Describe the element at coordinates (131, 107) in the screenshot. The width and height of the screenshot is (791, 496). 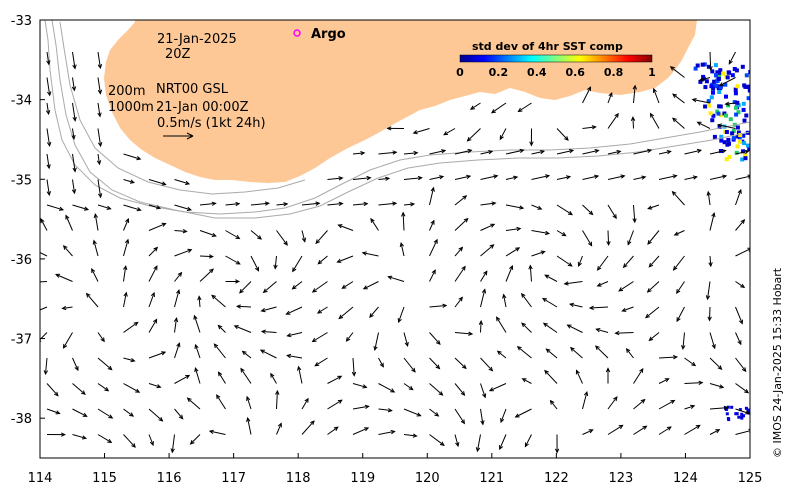
I see `isobath-1000m-label: 1000m` at that location.